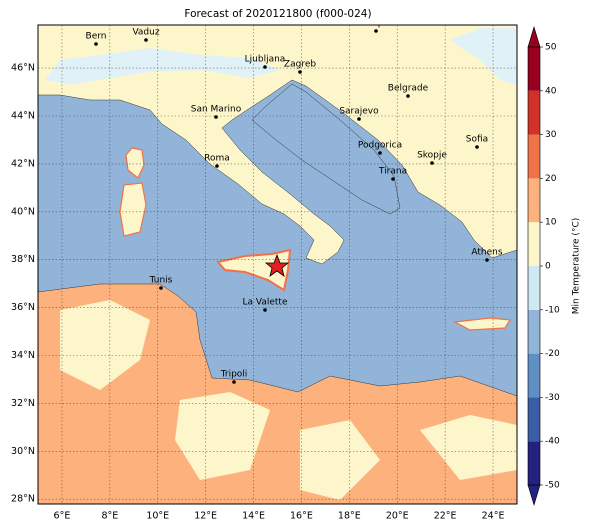 Image resolution: width=592 pixels, height=529 pixels. Describe the element at coordinates (483, 56) in the screenshot. I see `carpathian-cold` at that location.